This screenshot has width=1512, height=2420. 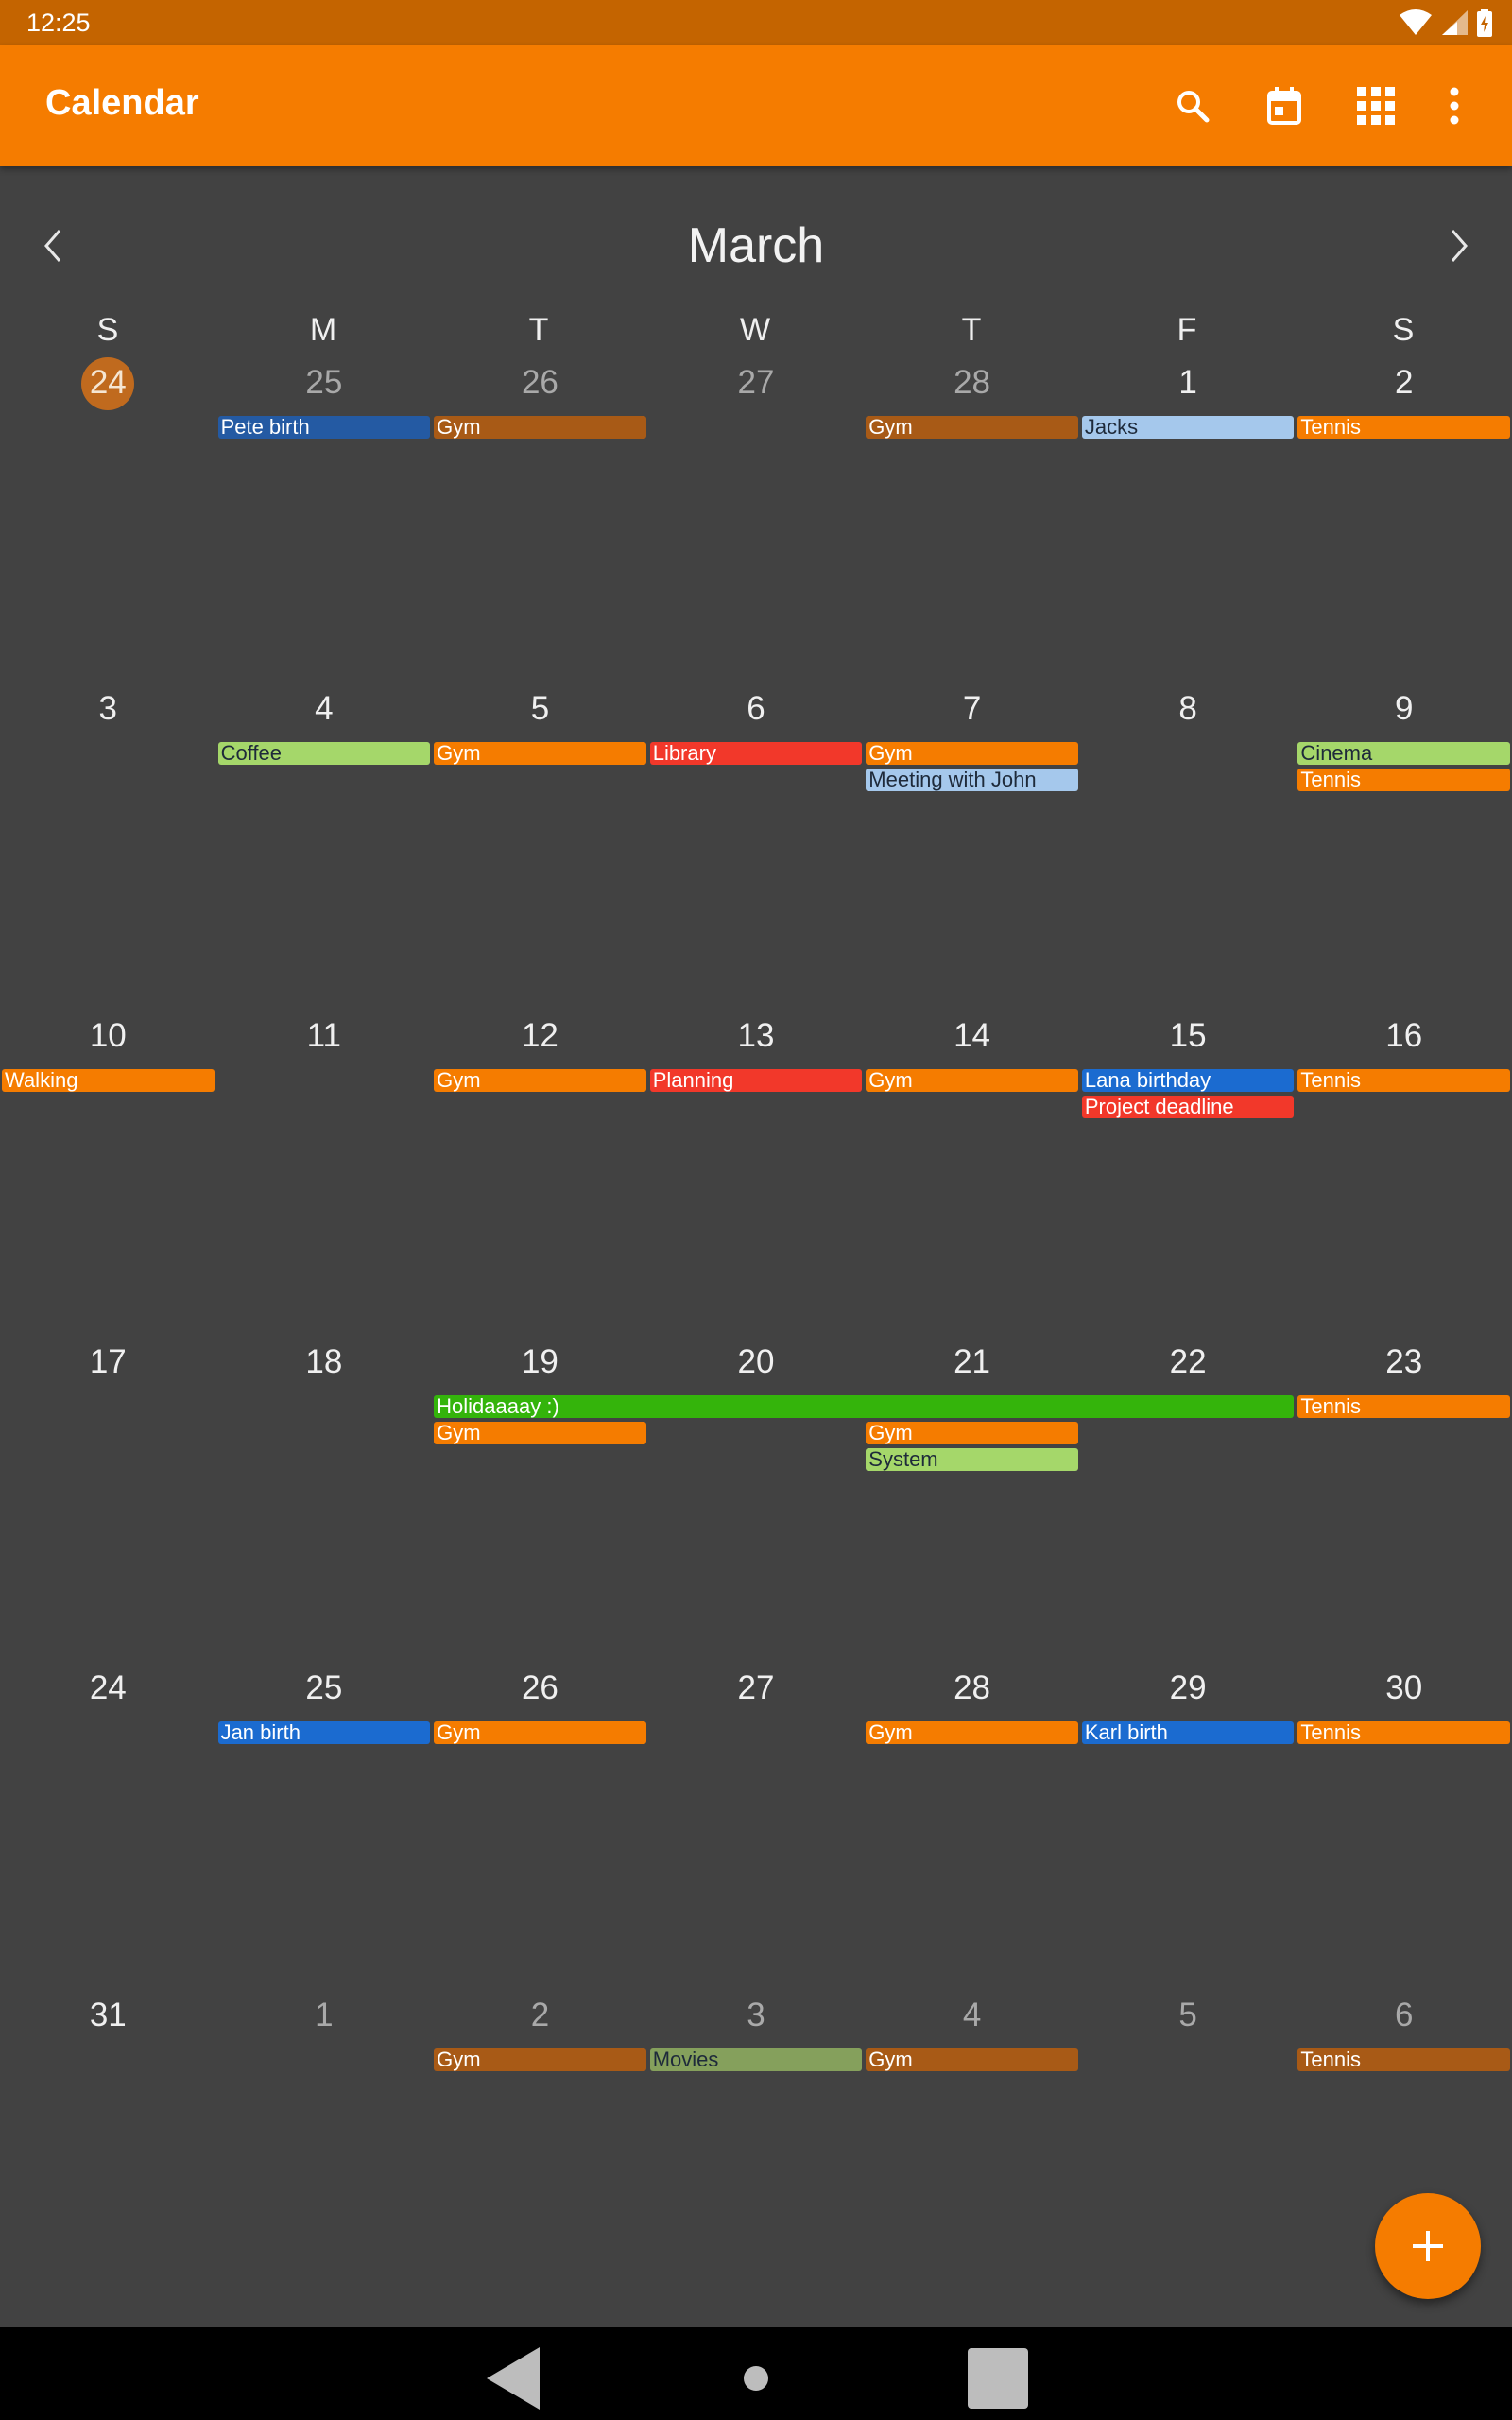 I want to click on day-cell: 12, so click(x=540, y=1175).